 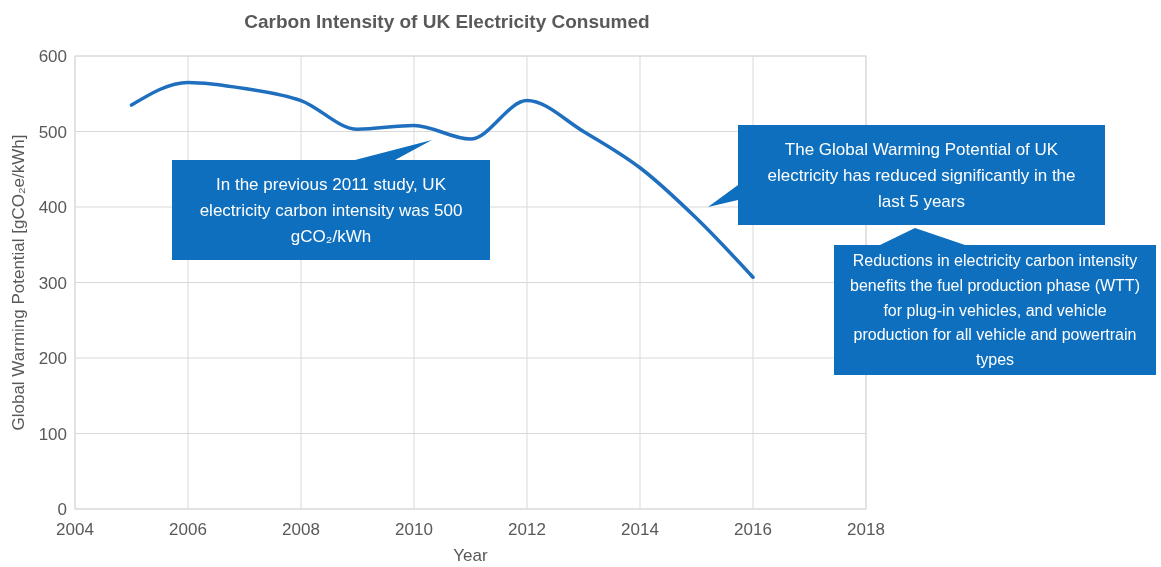 I want to click on y-tick-label: 400, so click(x=52, y=207).